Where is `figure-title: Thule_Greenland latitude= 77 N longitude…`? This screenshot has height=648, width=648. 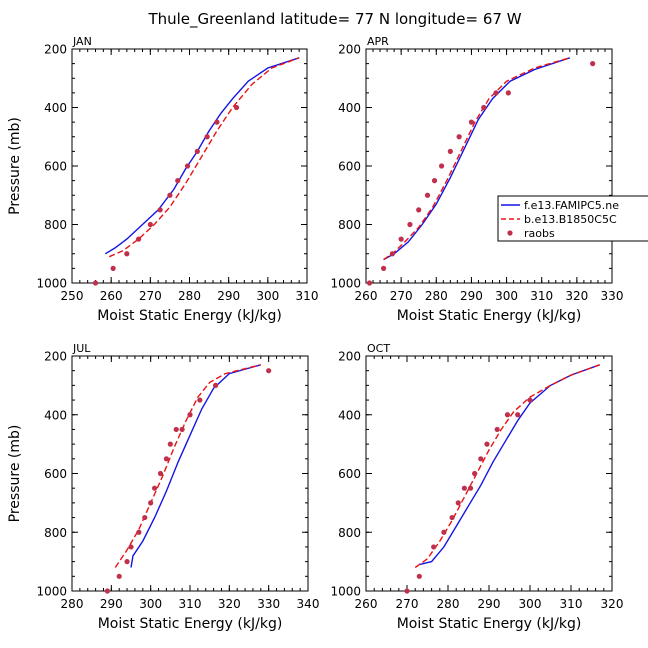
figure-title: Thule_Greenland latitude= 77 N longitude… is located at coordinates (334, 19).